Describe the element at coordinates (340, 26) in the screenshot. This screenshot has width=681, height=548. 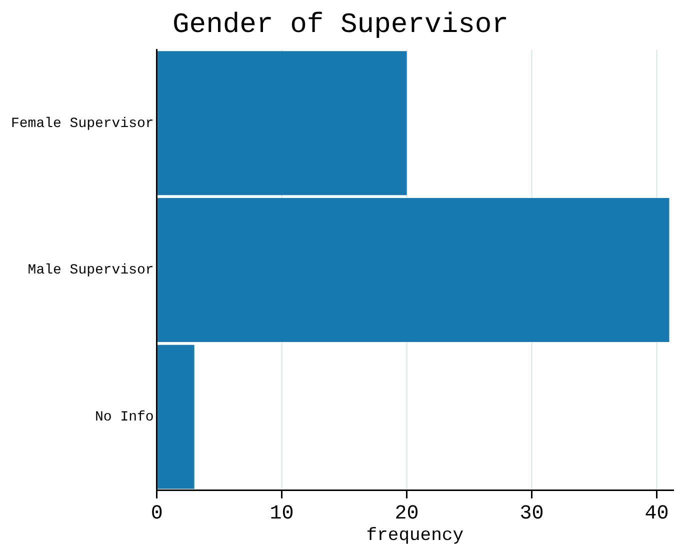
I see `chart-title: Gender of Supervisor` at that location.